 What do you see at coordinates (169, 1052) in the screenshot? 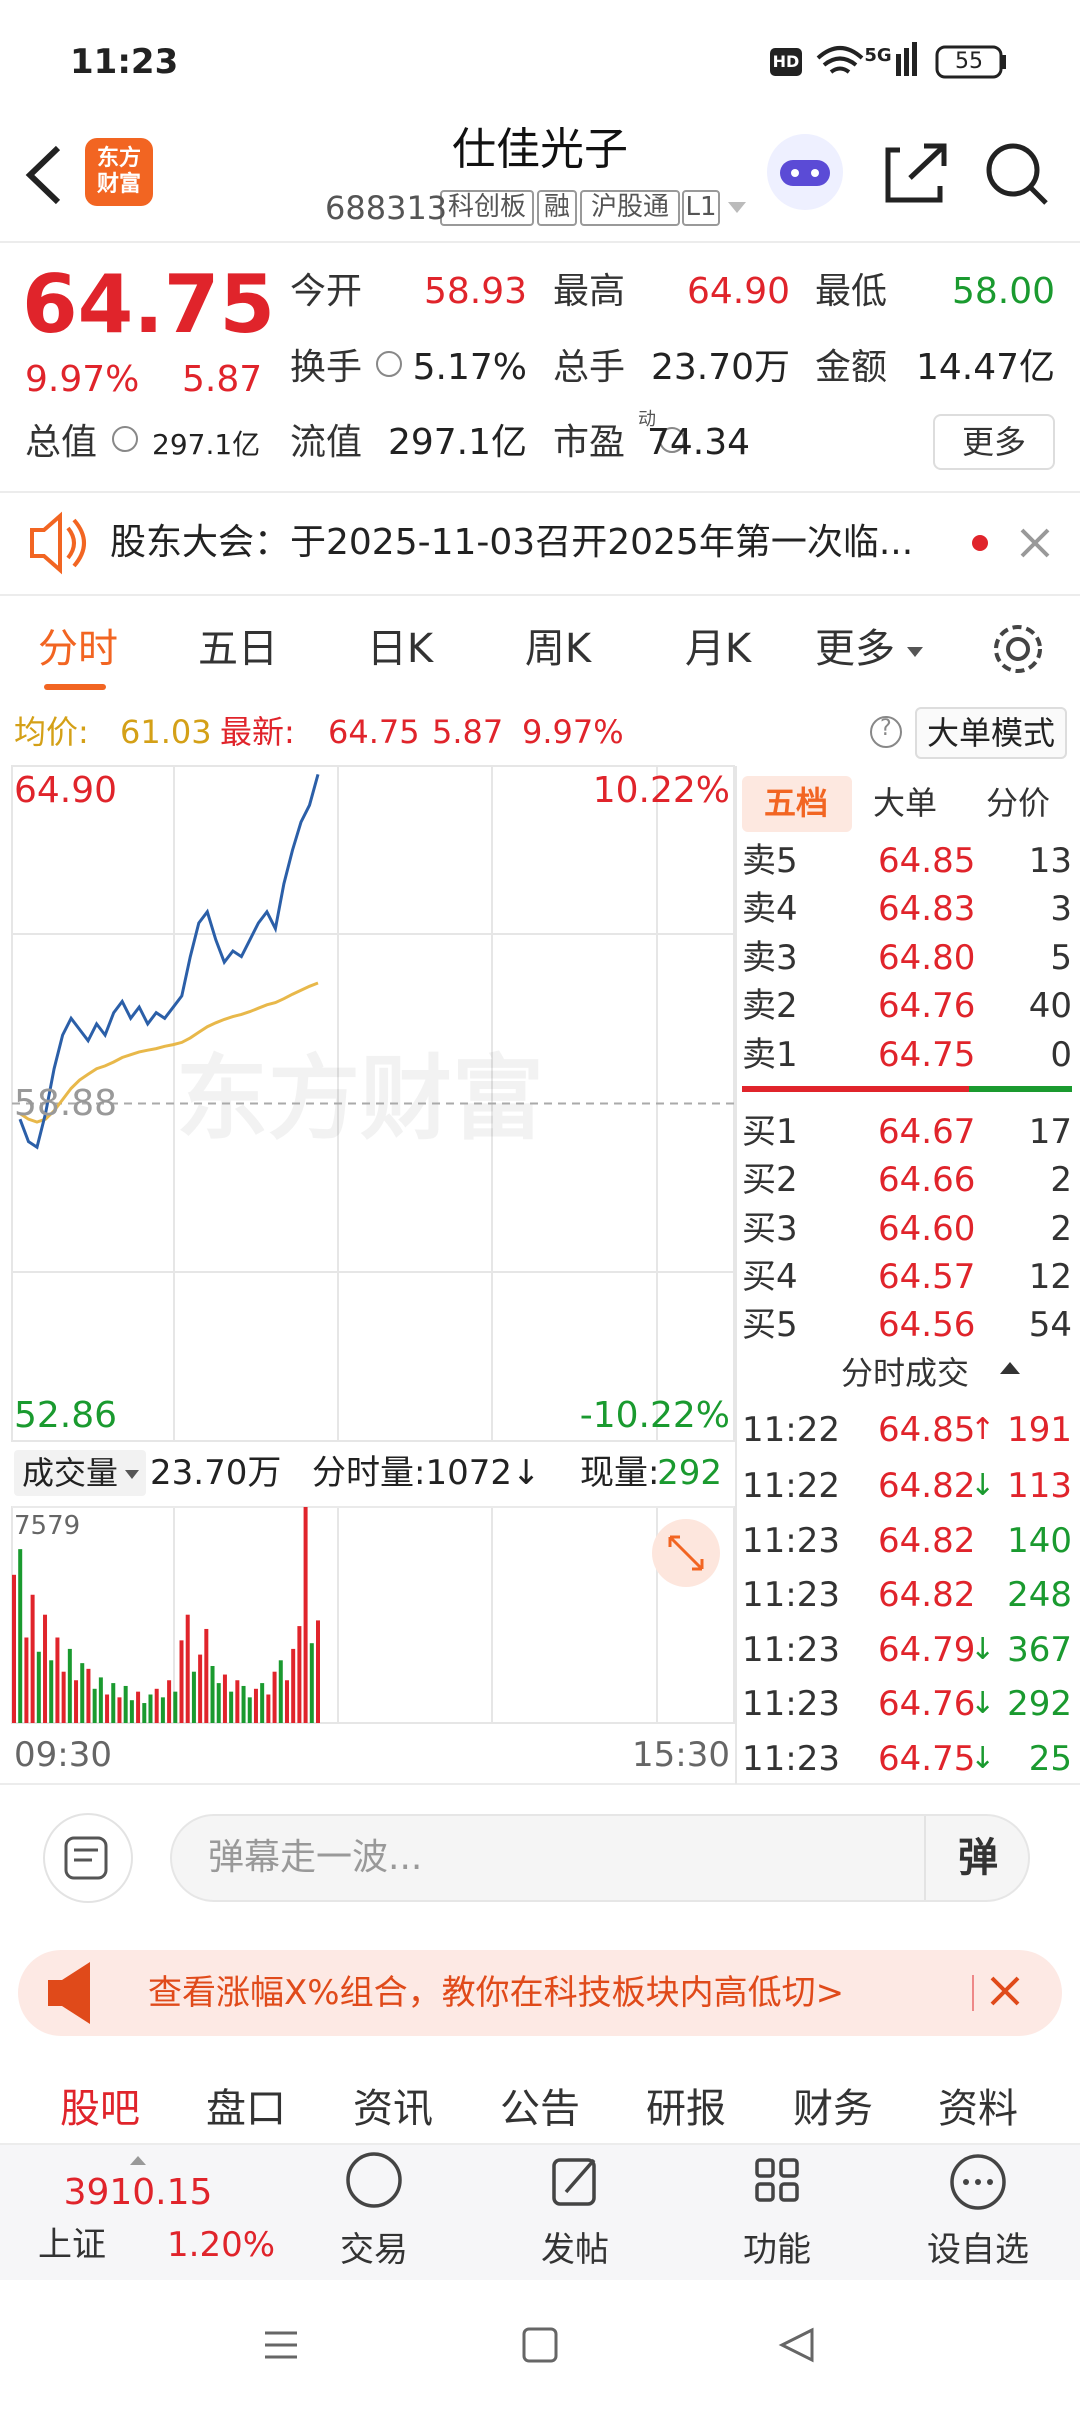
I see `avg-line` at bounding box center [169, 1052].